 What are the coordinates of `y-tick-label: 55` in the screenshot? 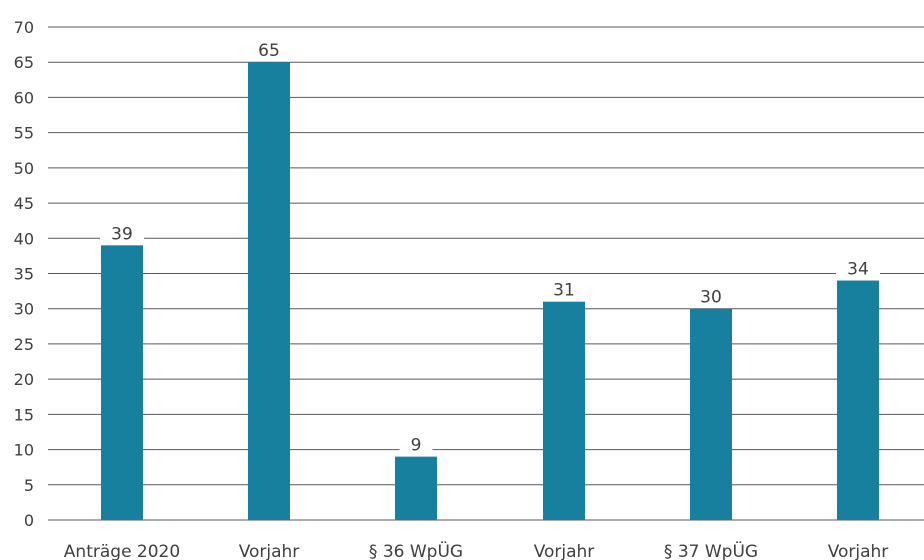 It's located at (24, 133).